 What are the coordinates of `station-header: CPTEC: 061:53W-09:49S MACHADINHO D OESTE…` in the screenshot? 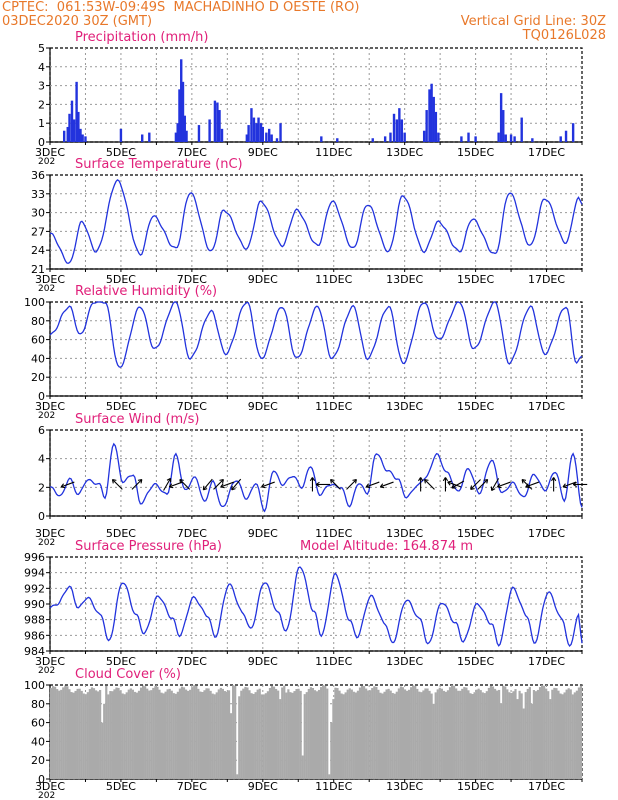 It's located at (181, 7).